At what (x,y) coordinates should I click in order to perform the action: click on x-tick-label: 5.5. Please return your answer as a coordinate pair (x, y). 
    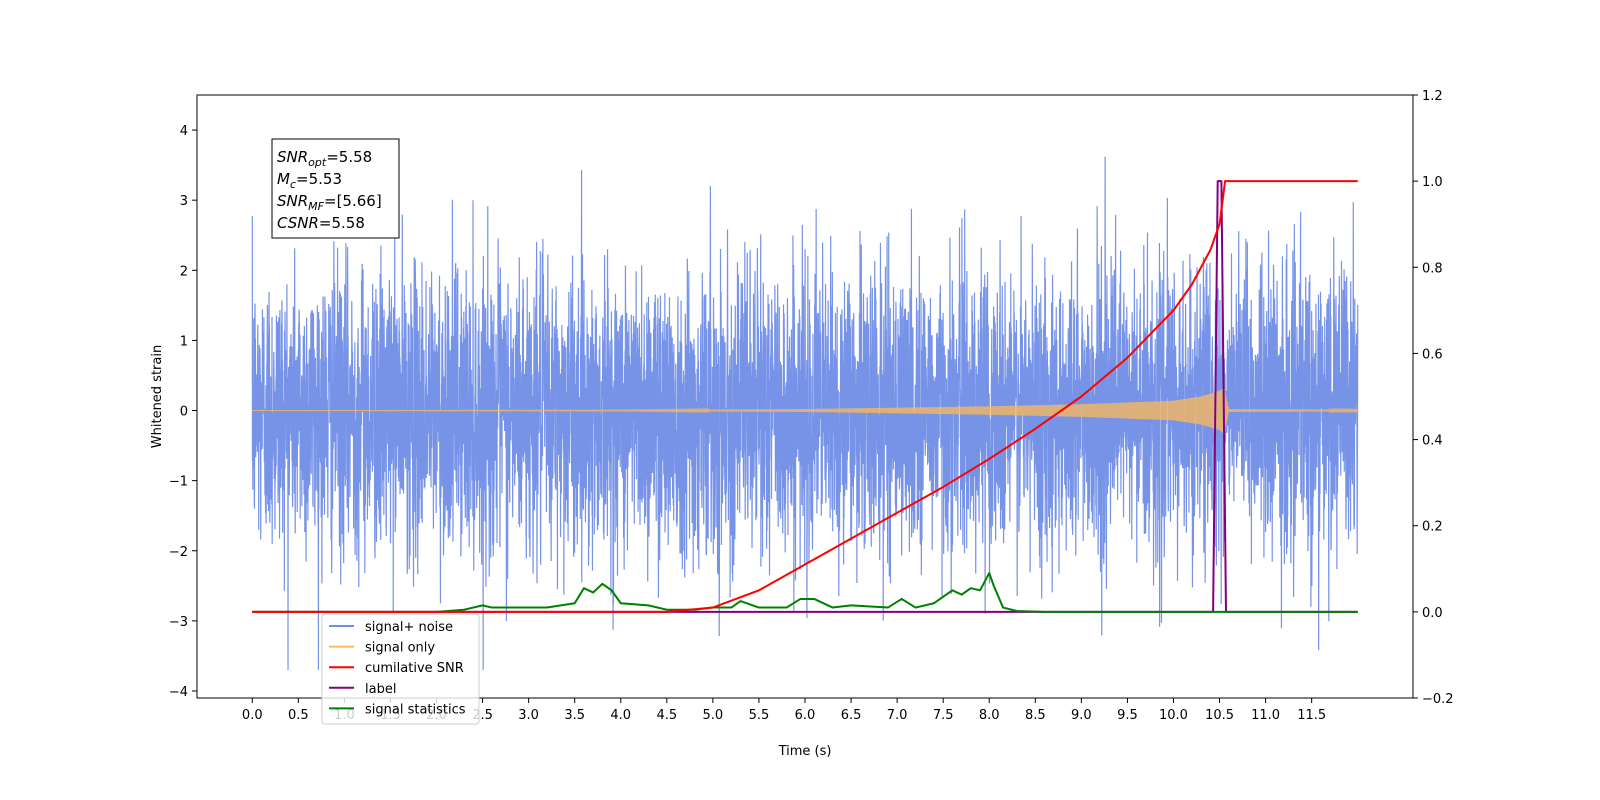
    Looking at the image, I should click on (759, 715).